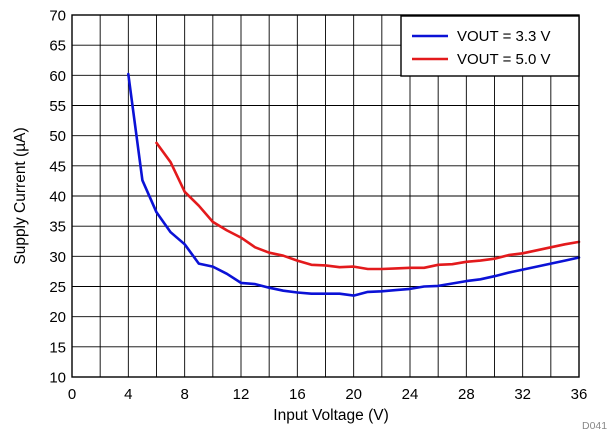 This screenshot has width=611, height=432. Describe the element at coordinates (57, 317) in the screenshot. I see `y-tick-label: 20` at that location.